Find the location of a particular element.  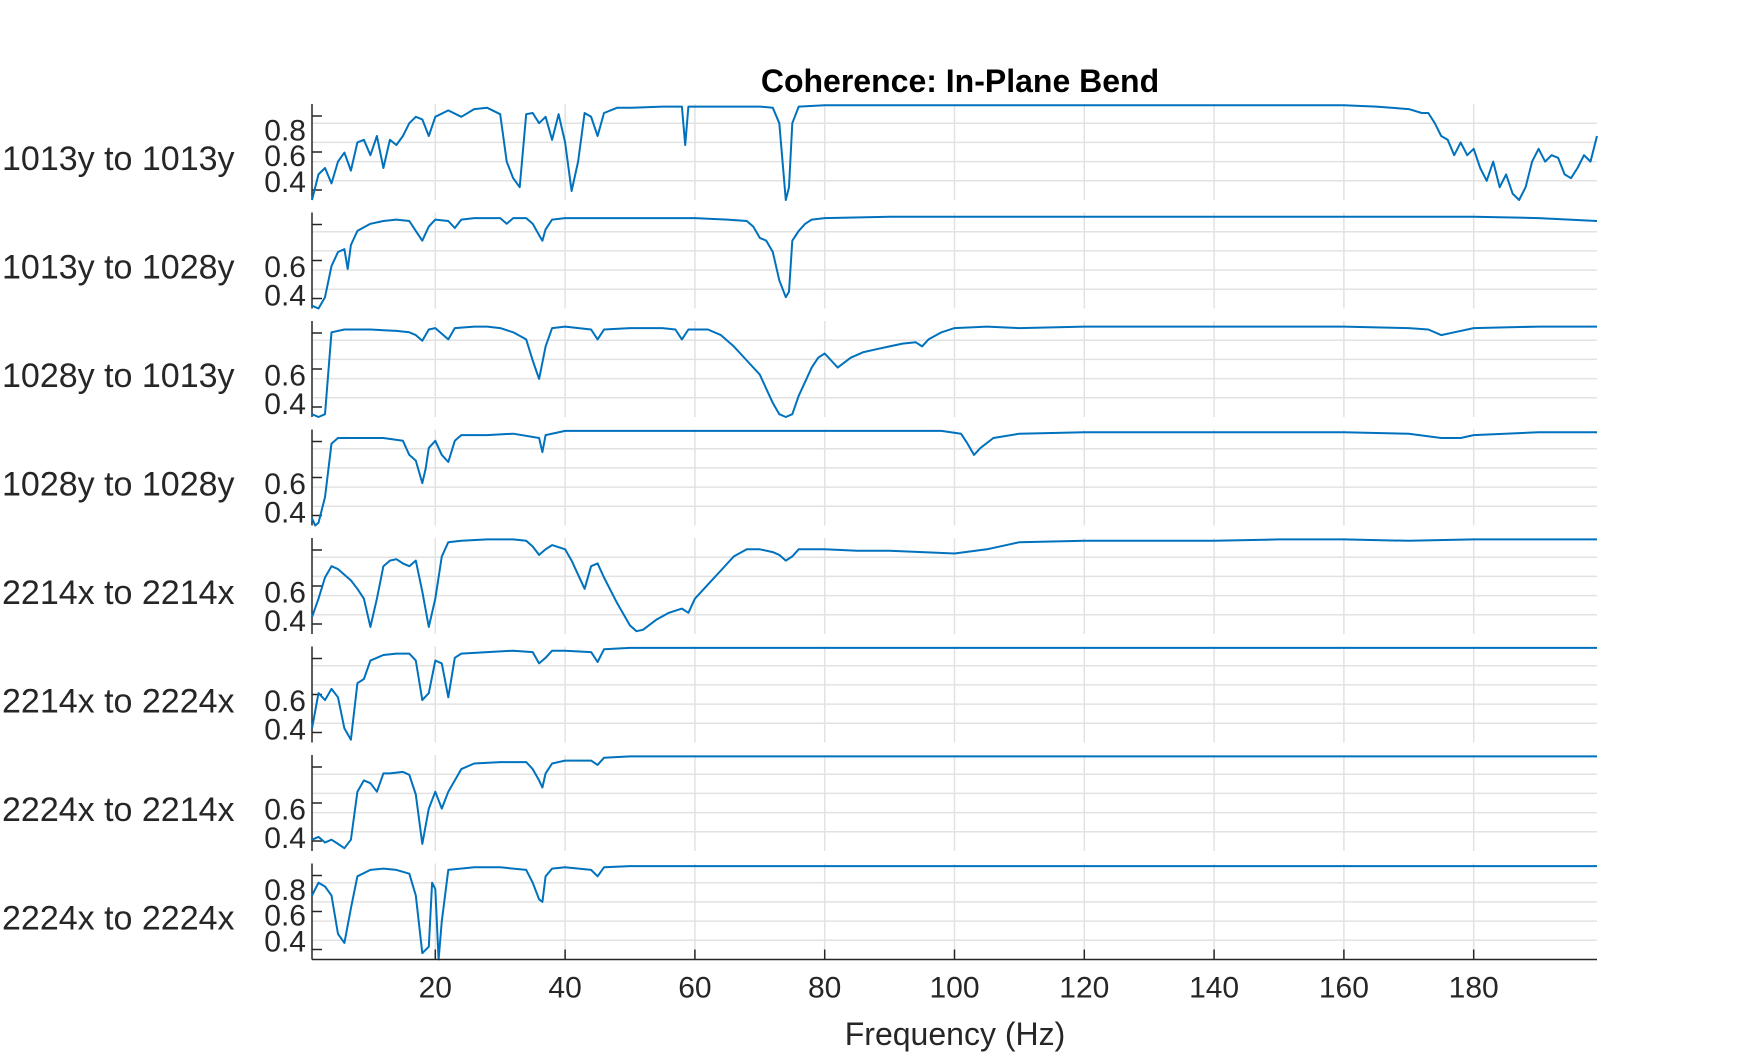

panel-1-ytick-label-0: 0.4 is located at coordinates (285, 182).